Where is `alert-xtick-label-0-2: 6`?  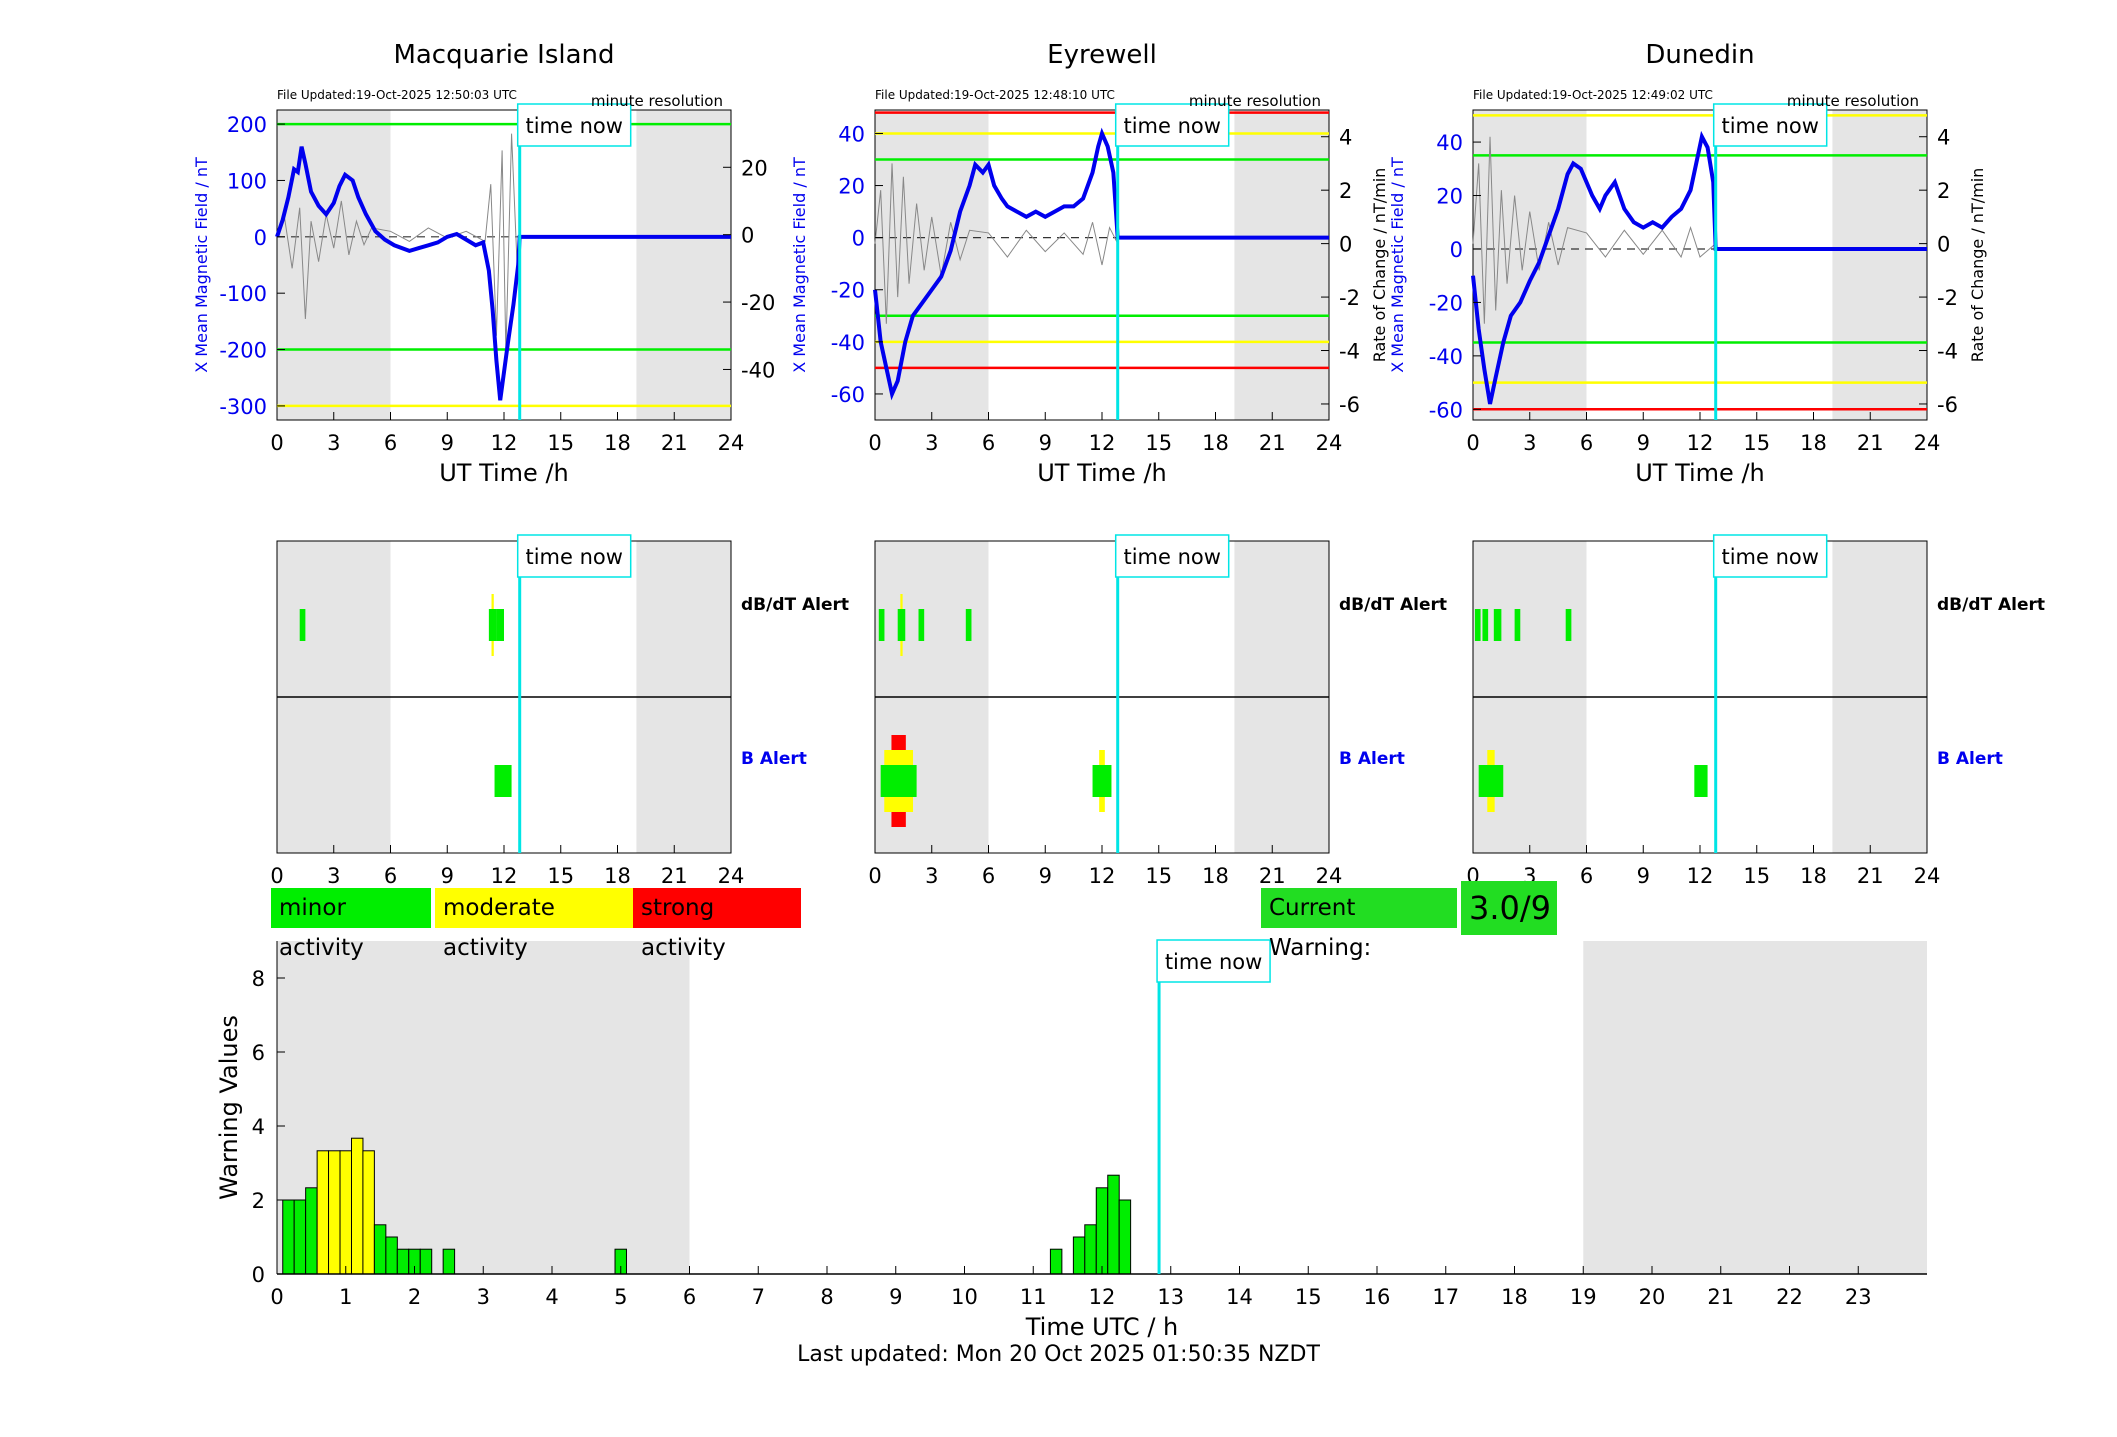
alert-xtick-label-0-2: 6 is located at coordinates (390, 876).